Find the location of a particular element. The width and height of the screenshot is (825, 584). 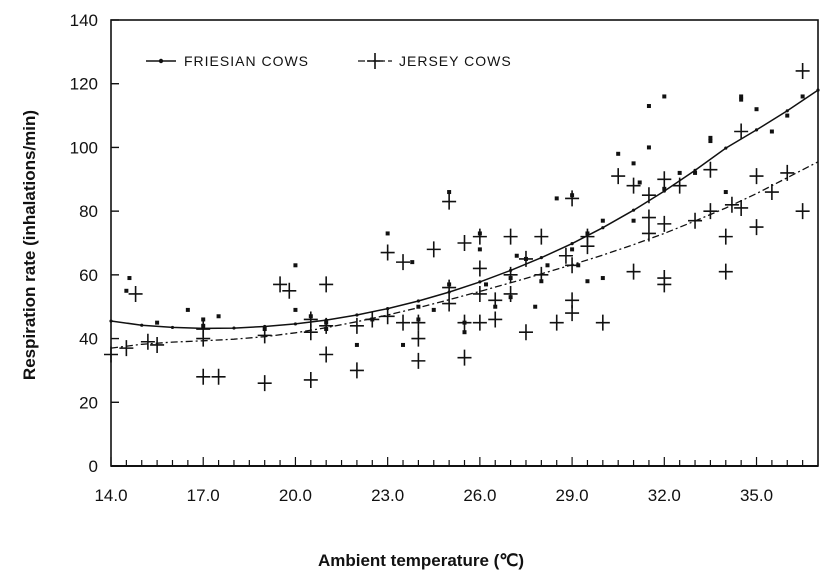

legend: FRIESIAN COWS JERSEY COWS is located at coordinates (329, 61).